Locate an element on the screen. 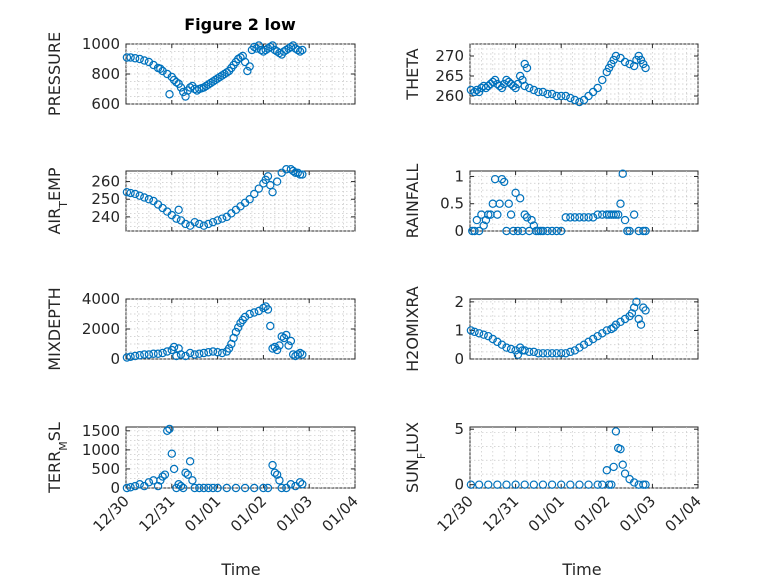 Image resolution: width=778 pixels, height=583 pixels. y-axis-label: THETA is located at coordinates (412, 74).